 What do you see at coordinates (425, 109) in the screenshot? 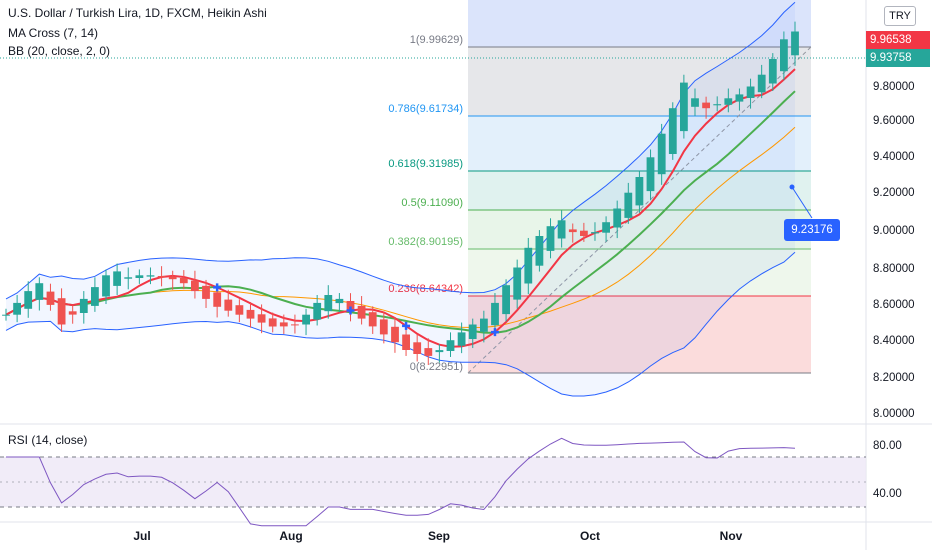
I see `fib-label-0786: 0.786(9.61734)` at bounding box center [425, 109].